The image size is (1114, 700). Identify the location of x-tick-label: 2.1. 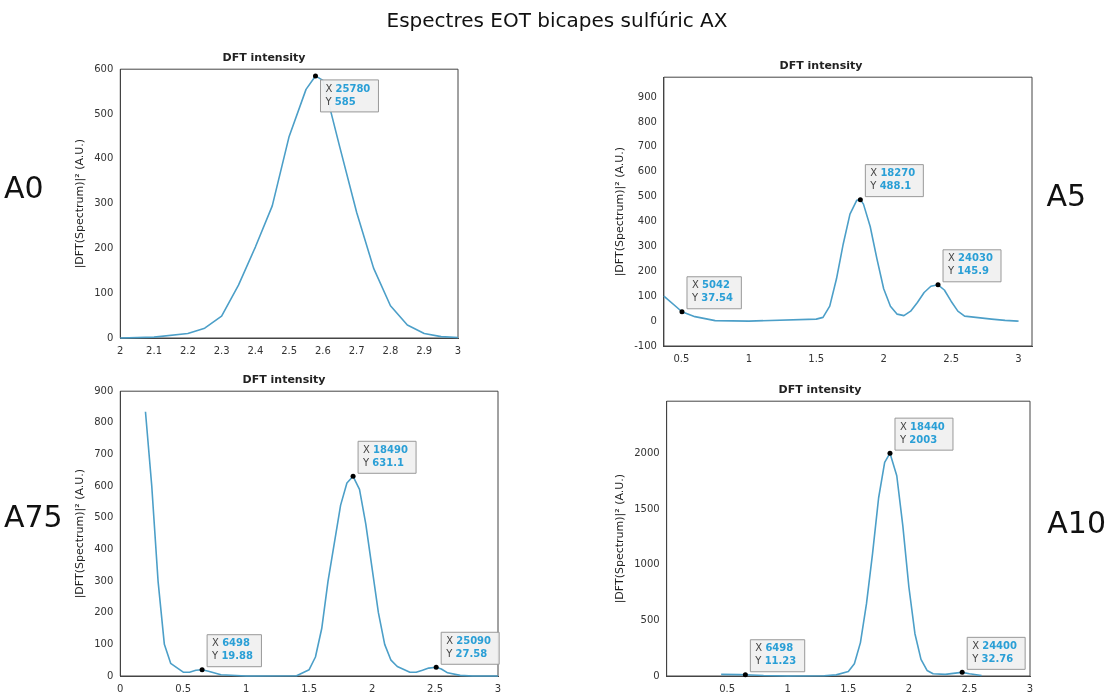
(154, 350).